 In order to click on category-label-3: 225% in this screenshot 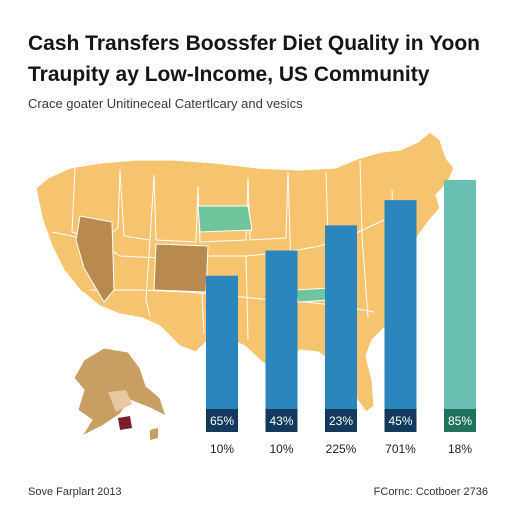, I will do `click(341, 449)`.